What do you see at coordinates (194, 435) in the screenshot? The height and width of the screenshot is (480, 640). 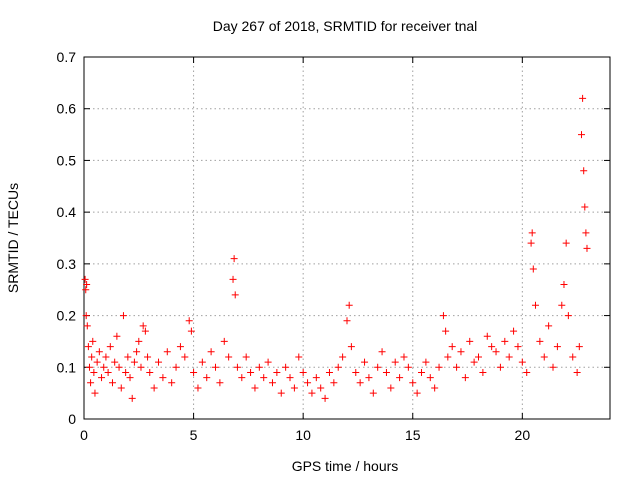 I see `x-tick-label: 5` at bounding box center [194, 435].